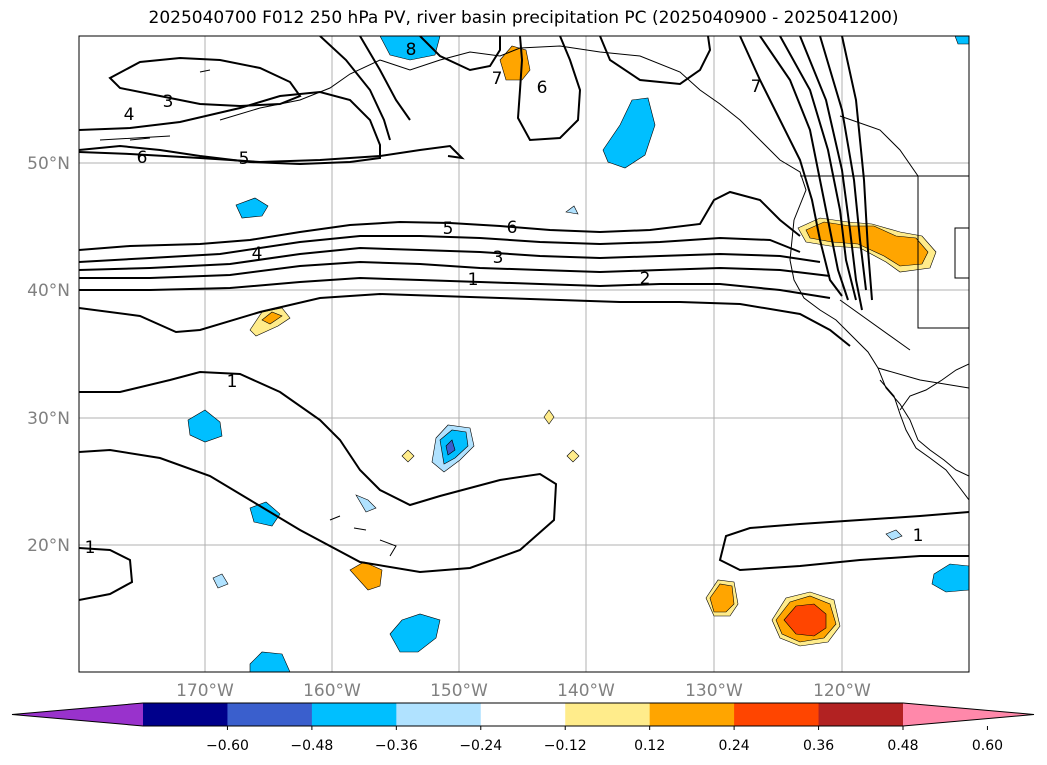  I want to click on lon-label-160w: 160°W, so click(332, 691).